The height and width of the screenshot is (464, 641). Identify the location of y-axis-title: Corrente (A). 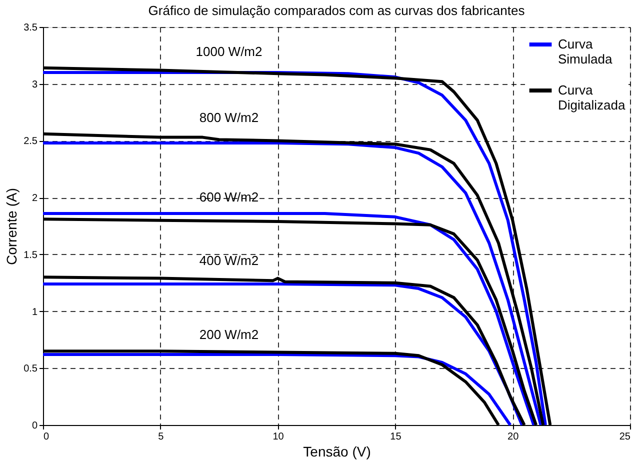
(12, 227).